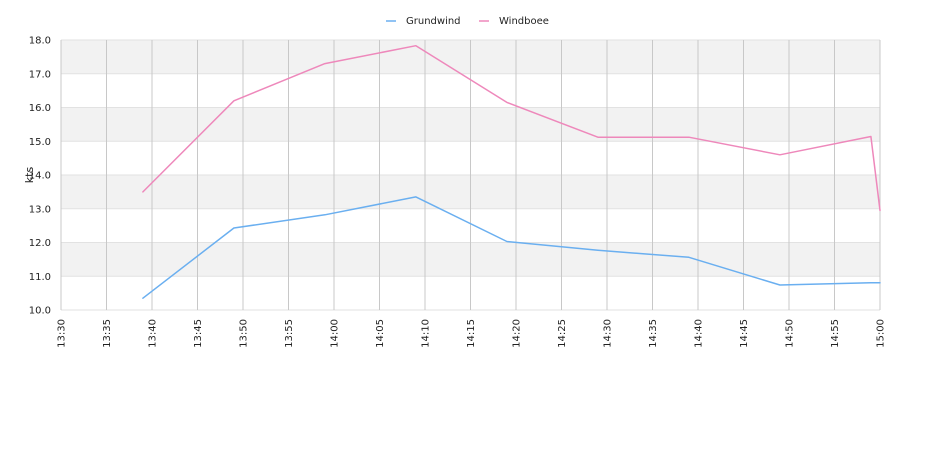  I want to click on x-tick-label: 14:30, so click(608, 333).